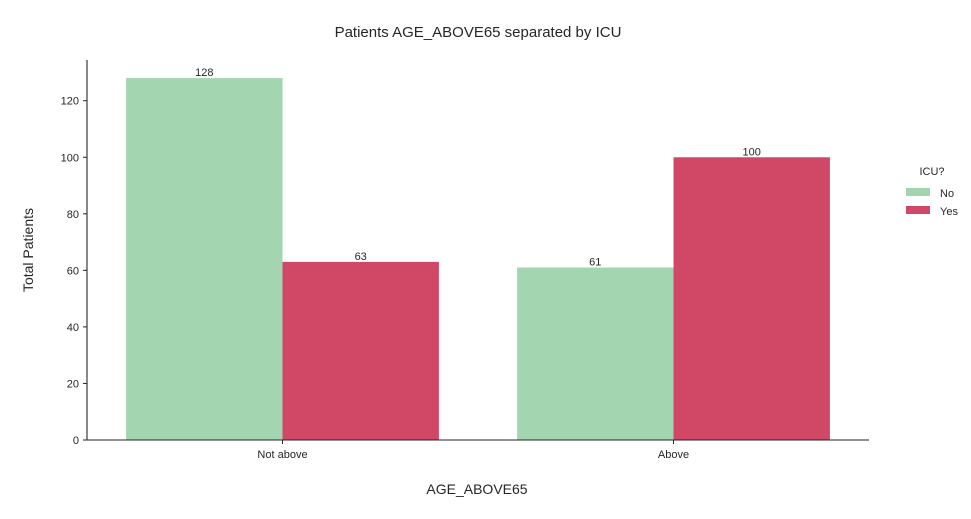 Image resolution: width=971 pixels, height=519 pixels. Describe the element at coordinates (947, 194) in the screenshot. I see `legend-label: No` at that location.